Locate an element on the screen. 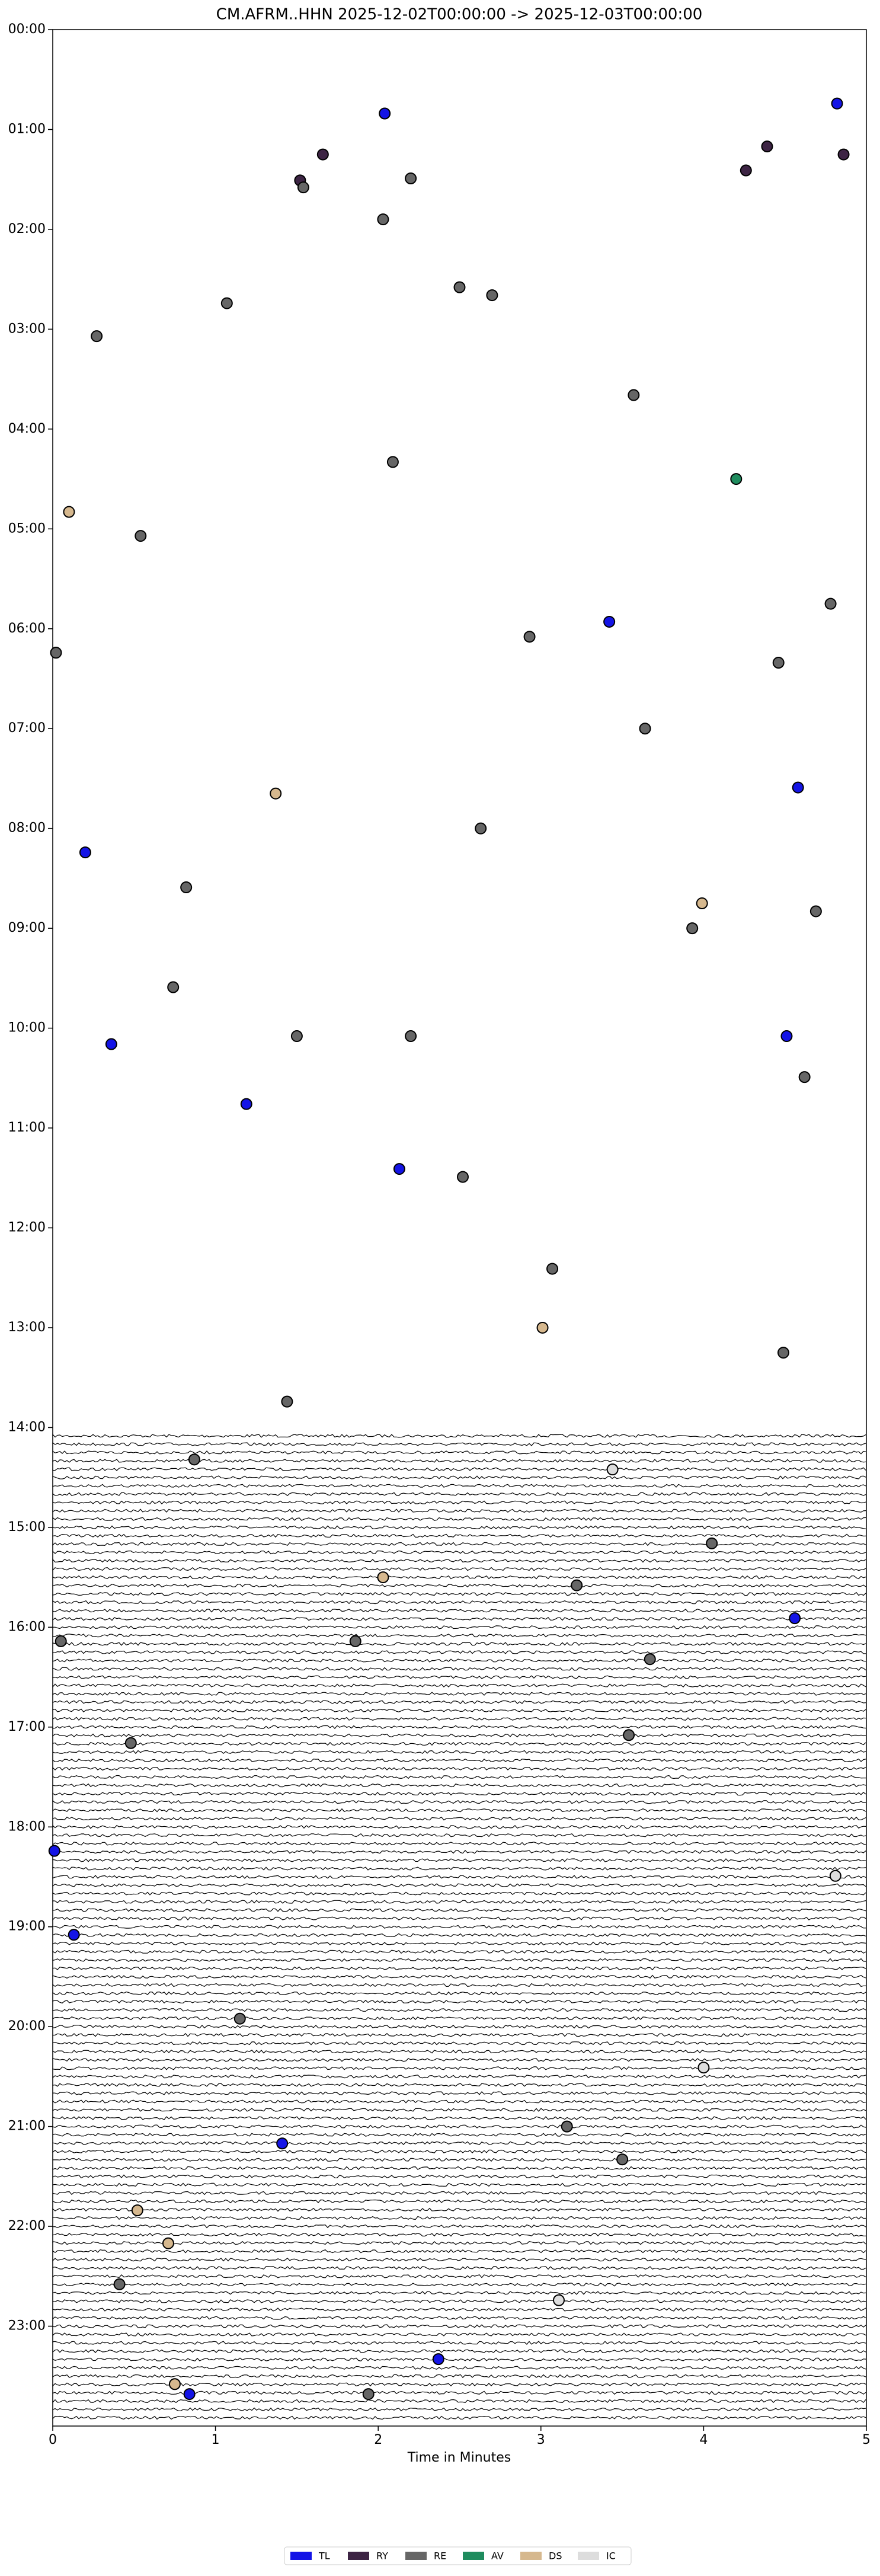 This screenshot has width=880, height=2576. y-tick-label: 22:00 is located at coordinates (27, 2226).